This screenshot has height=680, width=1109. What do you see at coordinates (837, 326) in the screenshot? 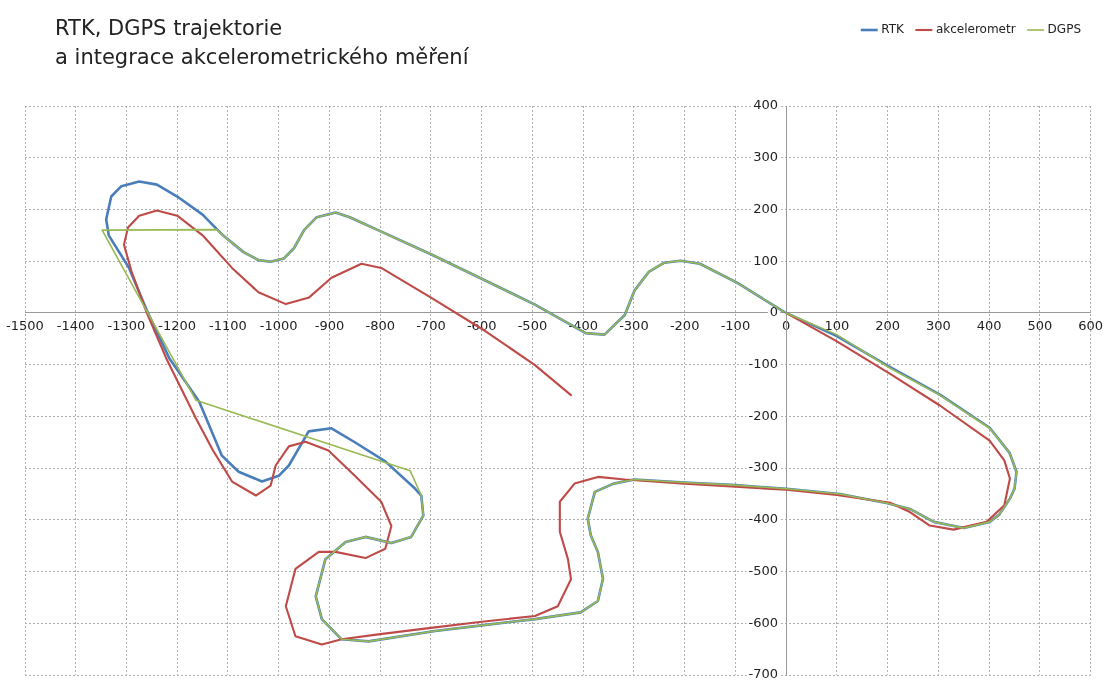
I see `x-tick-label: 100` at bounding box center [837, 326].